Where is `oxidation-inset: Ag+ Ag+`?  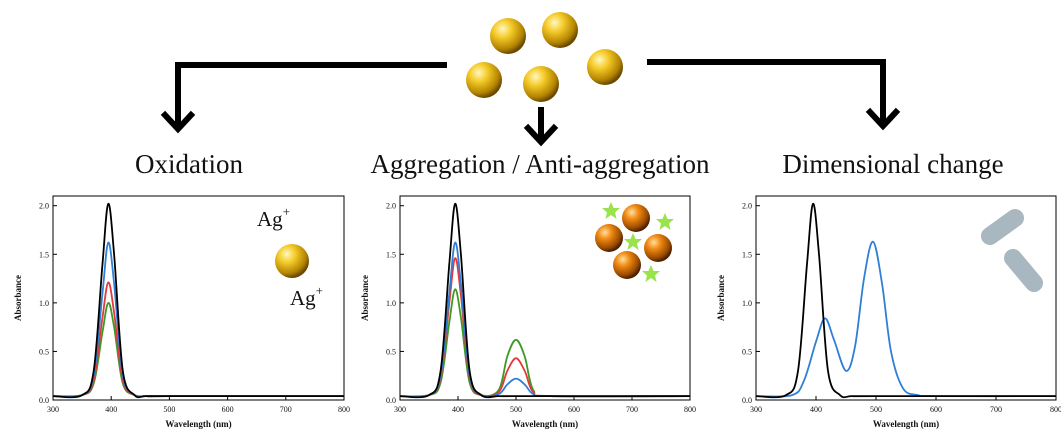
oxidation-inset: Ag+ Ag+ is located at coordinates (290, 257).